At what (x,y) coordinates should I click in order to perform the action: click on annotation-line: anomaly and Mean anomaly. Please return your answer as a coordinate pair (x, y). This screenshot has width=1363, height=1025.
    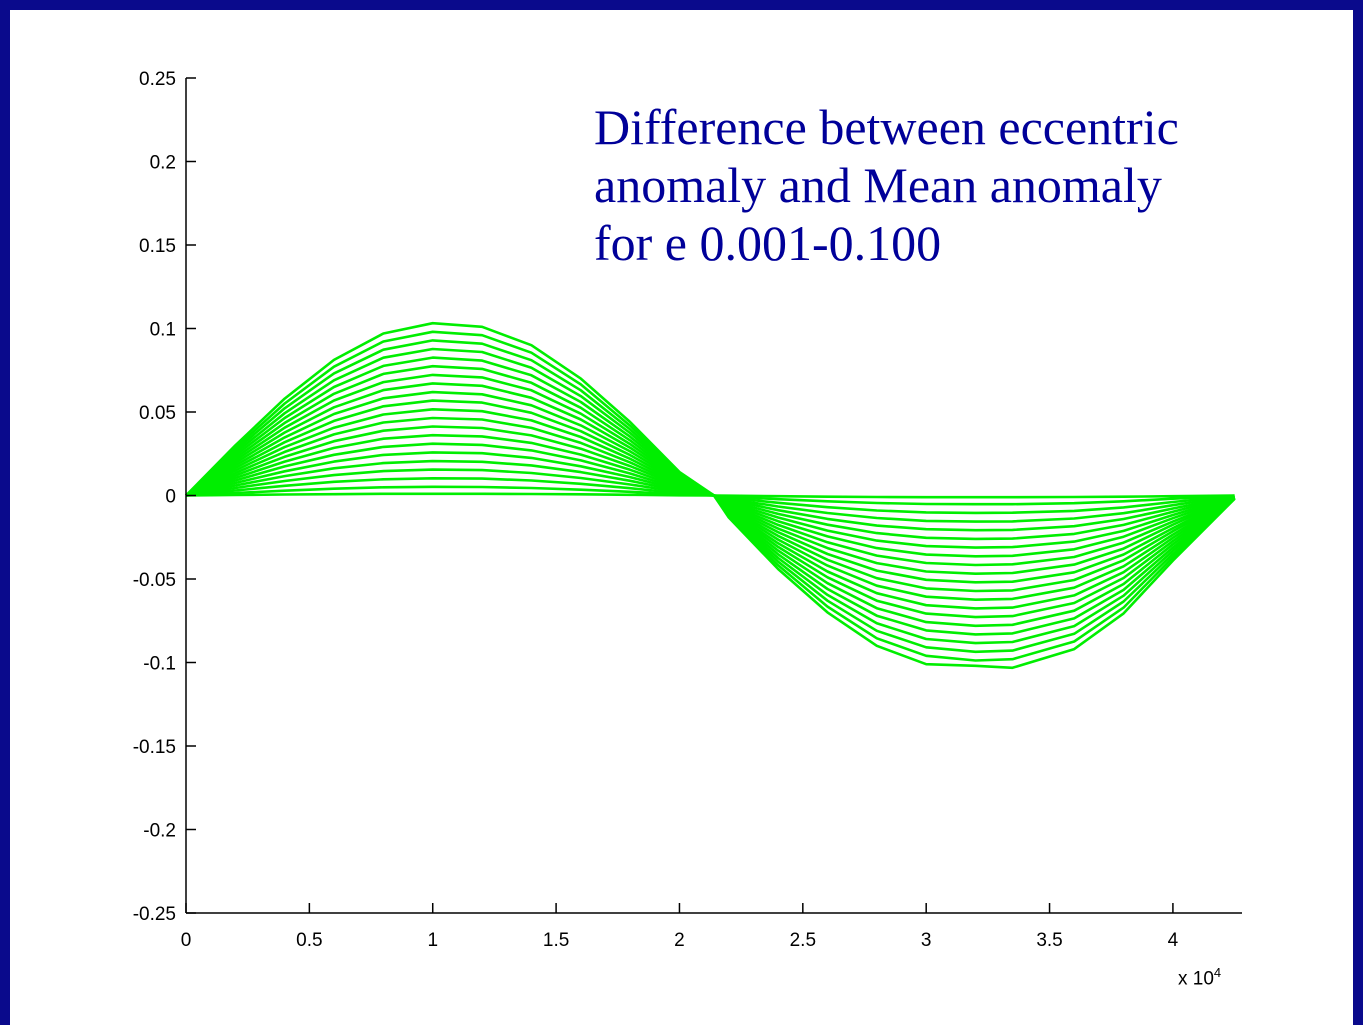
    Looking at the image, I should click on (878, 185).